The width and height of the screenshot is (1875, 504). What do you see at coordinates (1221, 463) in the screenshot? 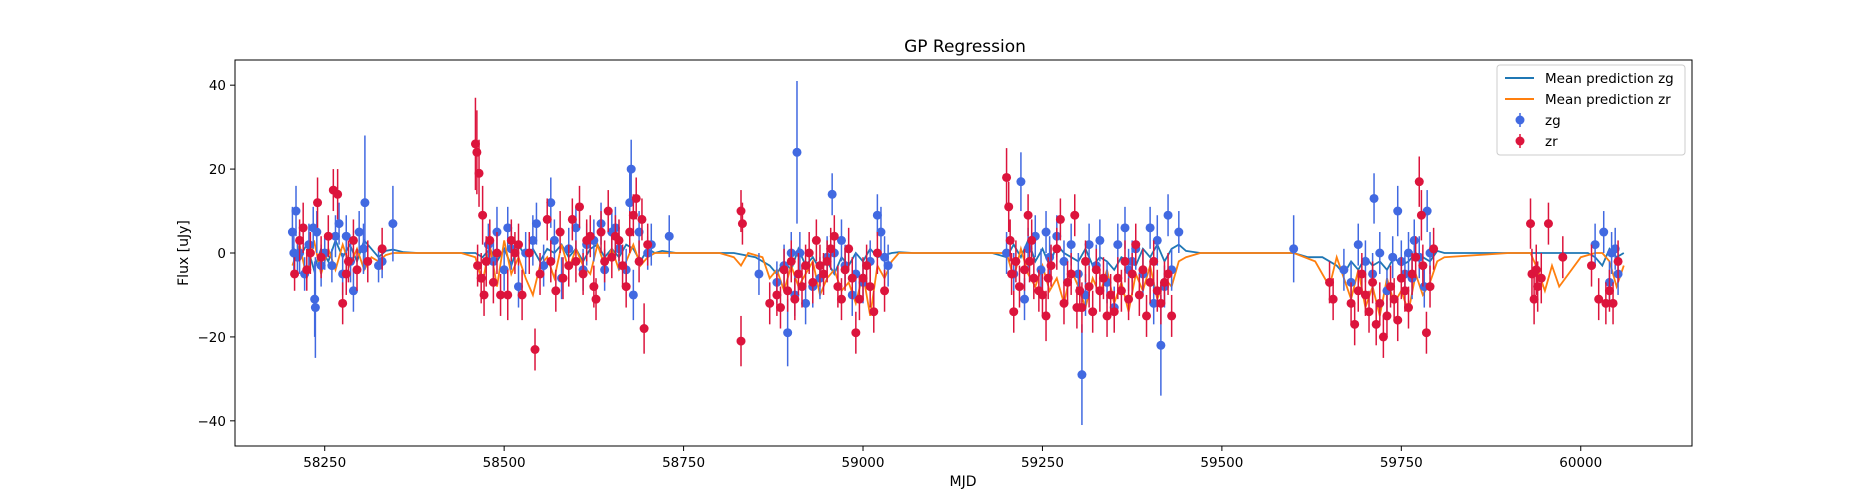
I see `x-tick-label: 59500` at bounding box center [1221, 463].